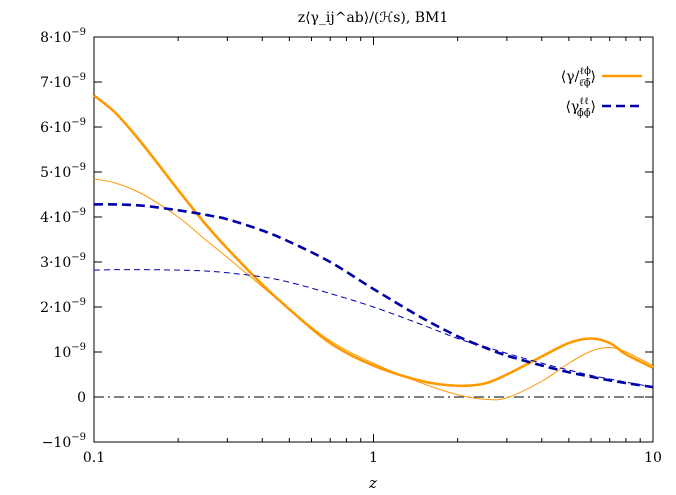  What do you see at coordinates (94, 458) in the screenshot?
I see `x-tick-label: 0.1` at bounding box center [94, 458].